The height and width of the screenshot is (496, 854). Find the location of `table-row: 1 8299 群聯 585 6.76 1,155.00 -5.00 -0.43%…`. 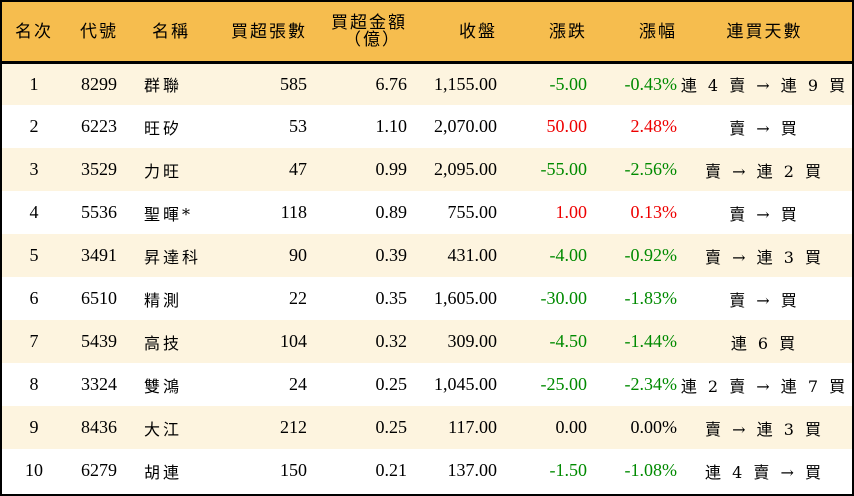

table-row: 1 8299 群聯 585 6.76 1,155.00 -5.00 -0.43%… is located at coordinates (427, 83).